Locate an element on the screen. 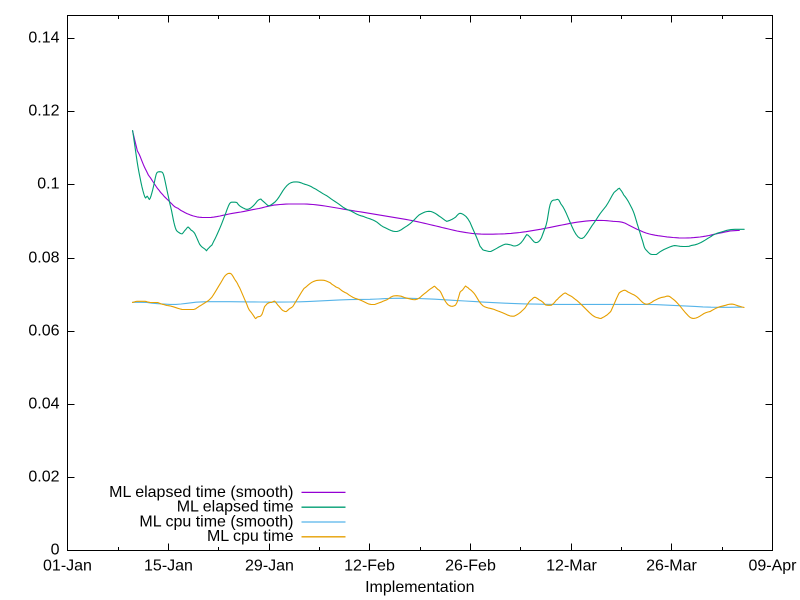 The image size is (800, 600). svg-text: 29-Jan is located at coordinates (269, 566).